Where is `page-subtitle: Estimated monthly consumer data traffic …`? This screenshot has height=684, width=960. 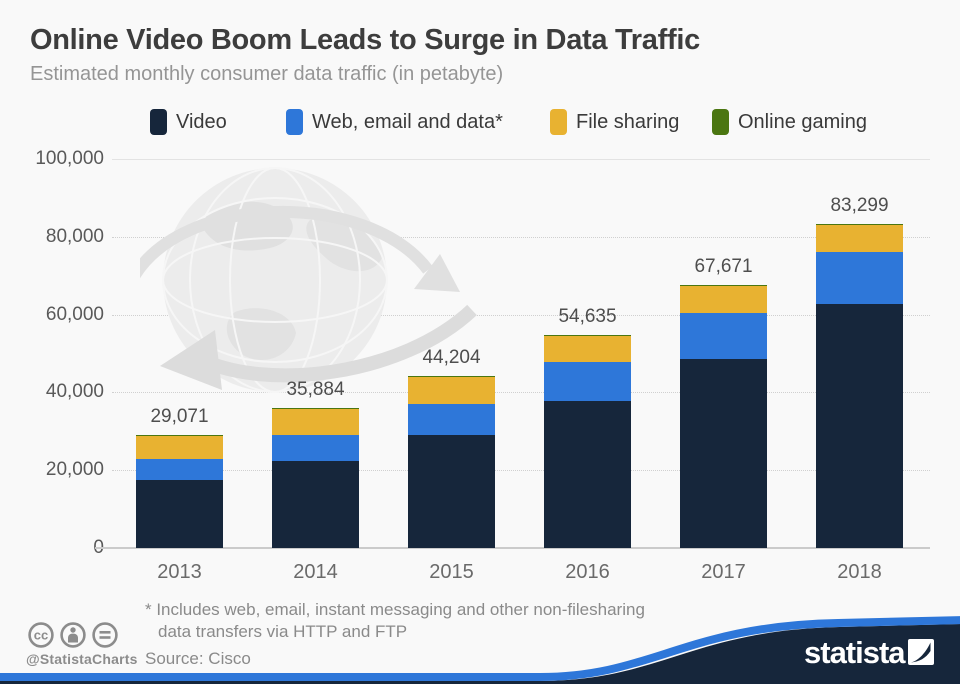
page-subtitle: Estimated monthly consumer data traffic … is located at coordinates (267, 74).